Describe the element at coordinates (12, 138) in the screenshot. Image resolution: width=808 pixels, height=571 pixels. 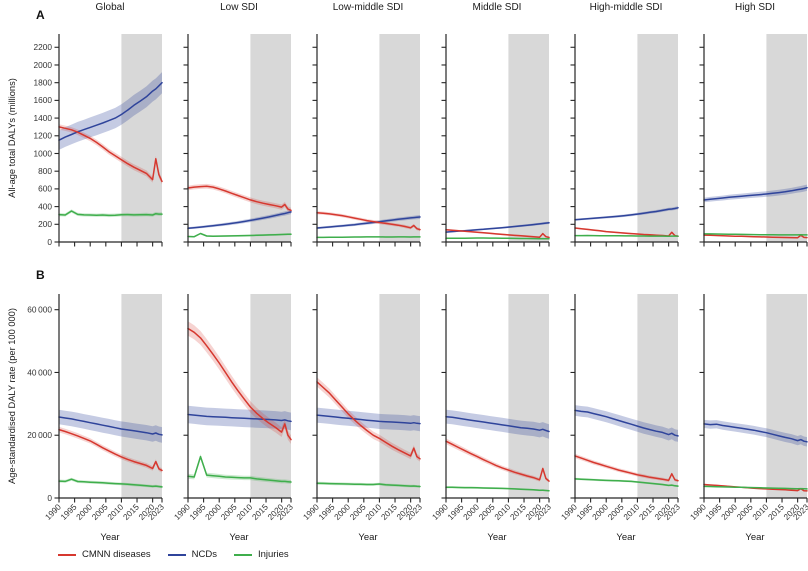
I see `svg-text: All-age total DALYs (millions)` at that location.